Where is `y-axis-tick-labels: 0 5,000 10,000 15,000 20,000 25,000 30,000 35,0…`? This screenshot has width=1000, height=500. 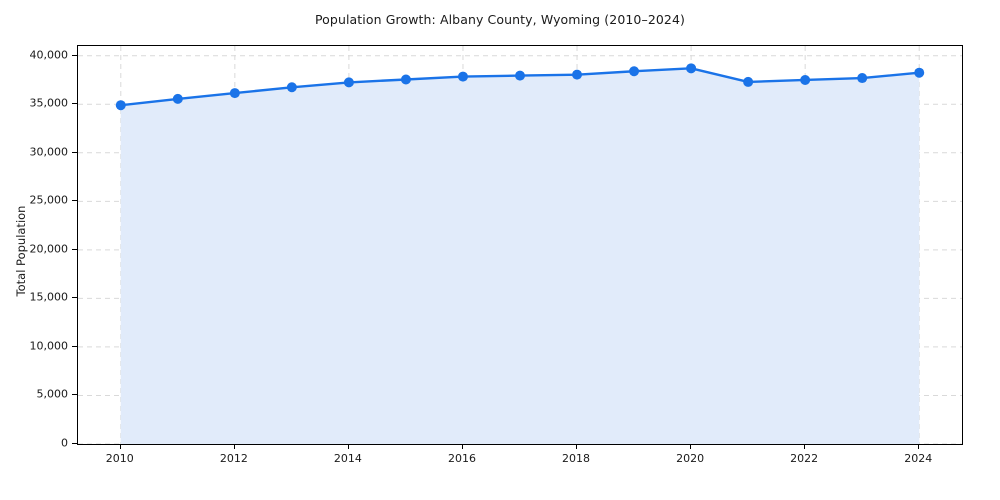
y-axis-tick-labels: 0 5,000 10,000 15,000 20,000 25,000 30,000 35,0… is located at coordinates (34, 247).